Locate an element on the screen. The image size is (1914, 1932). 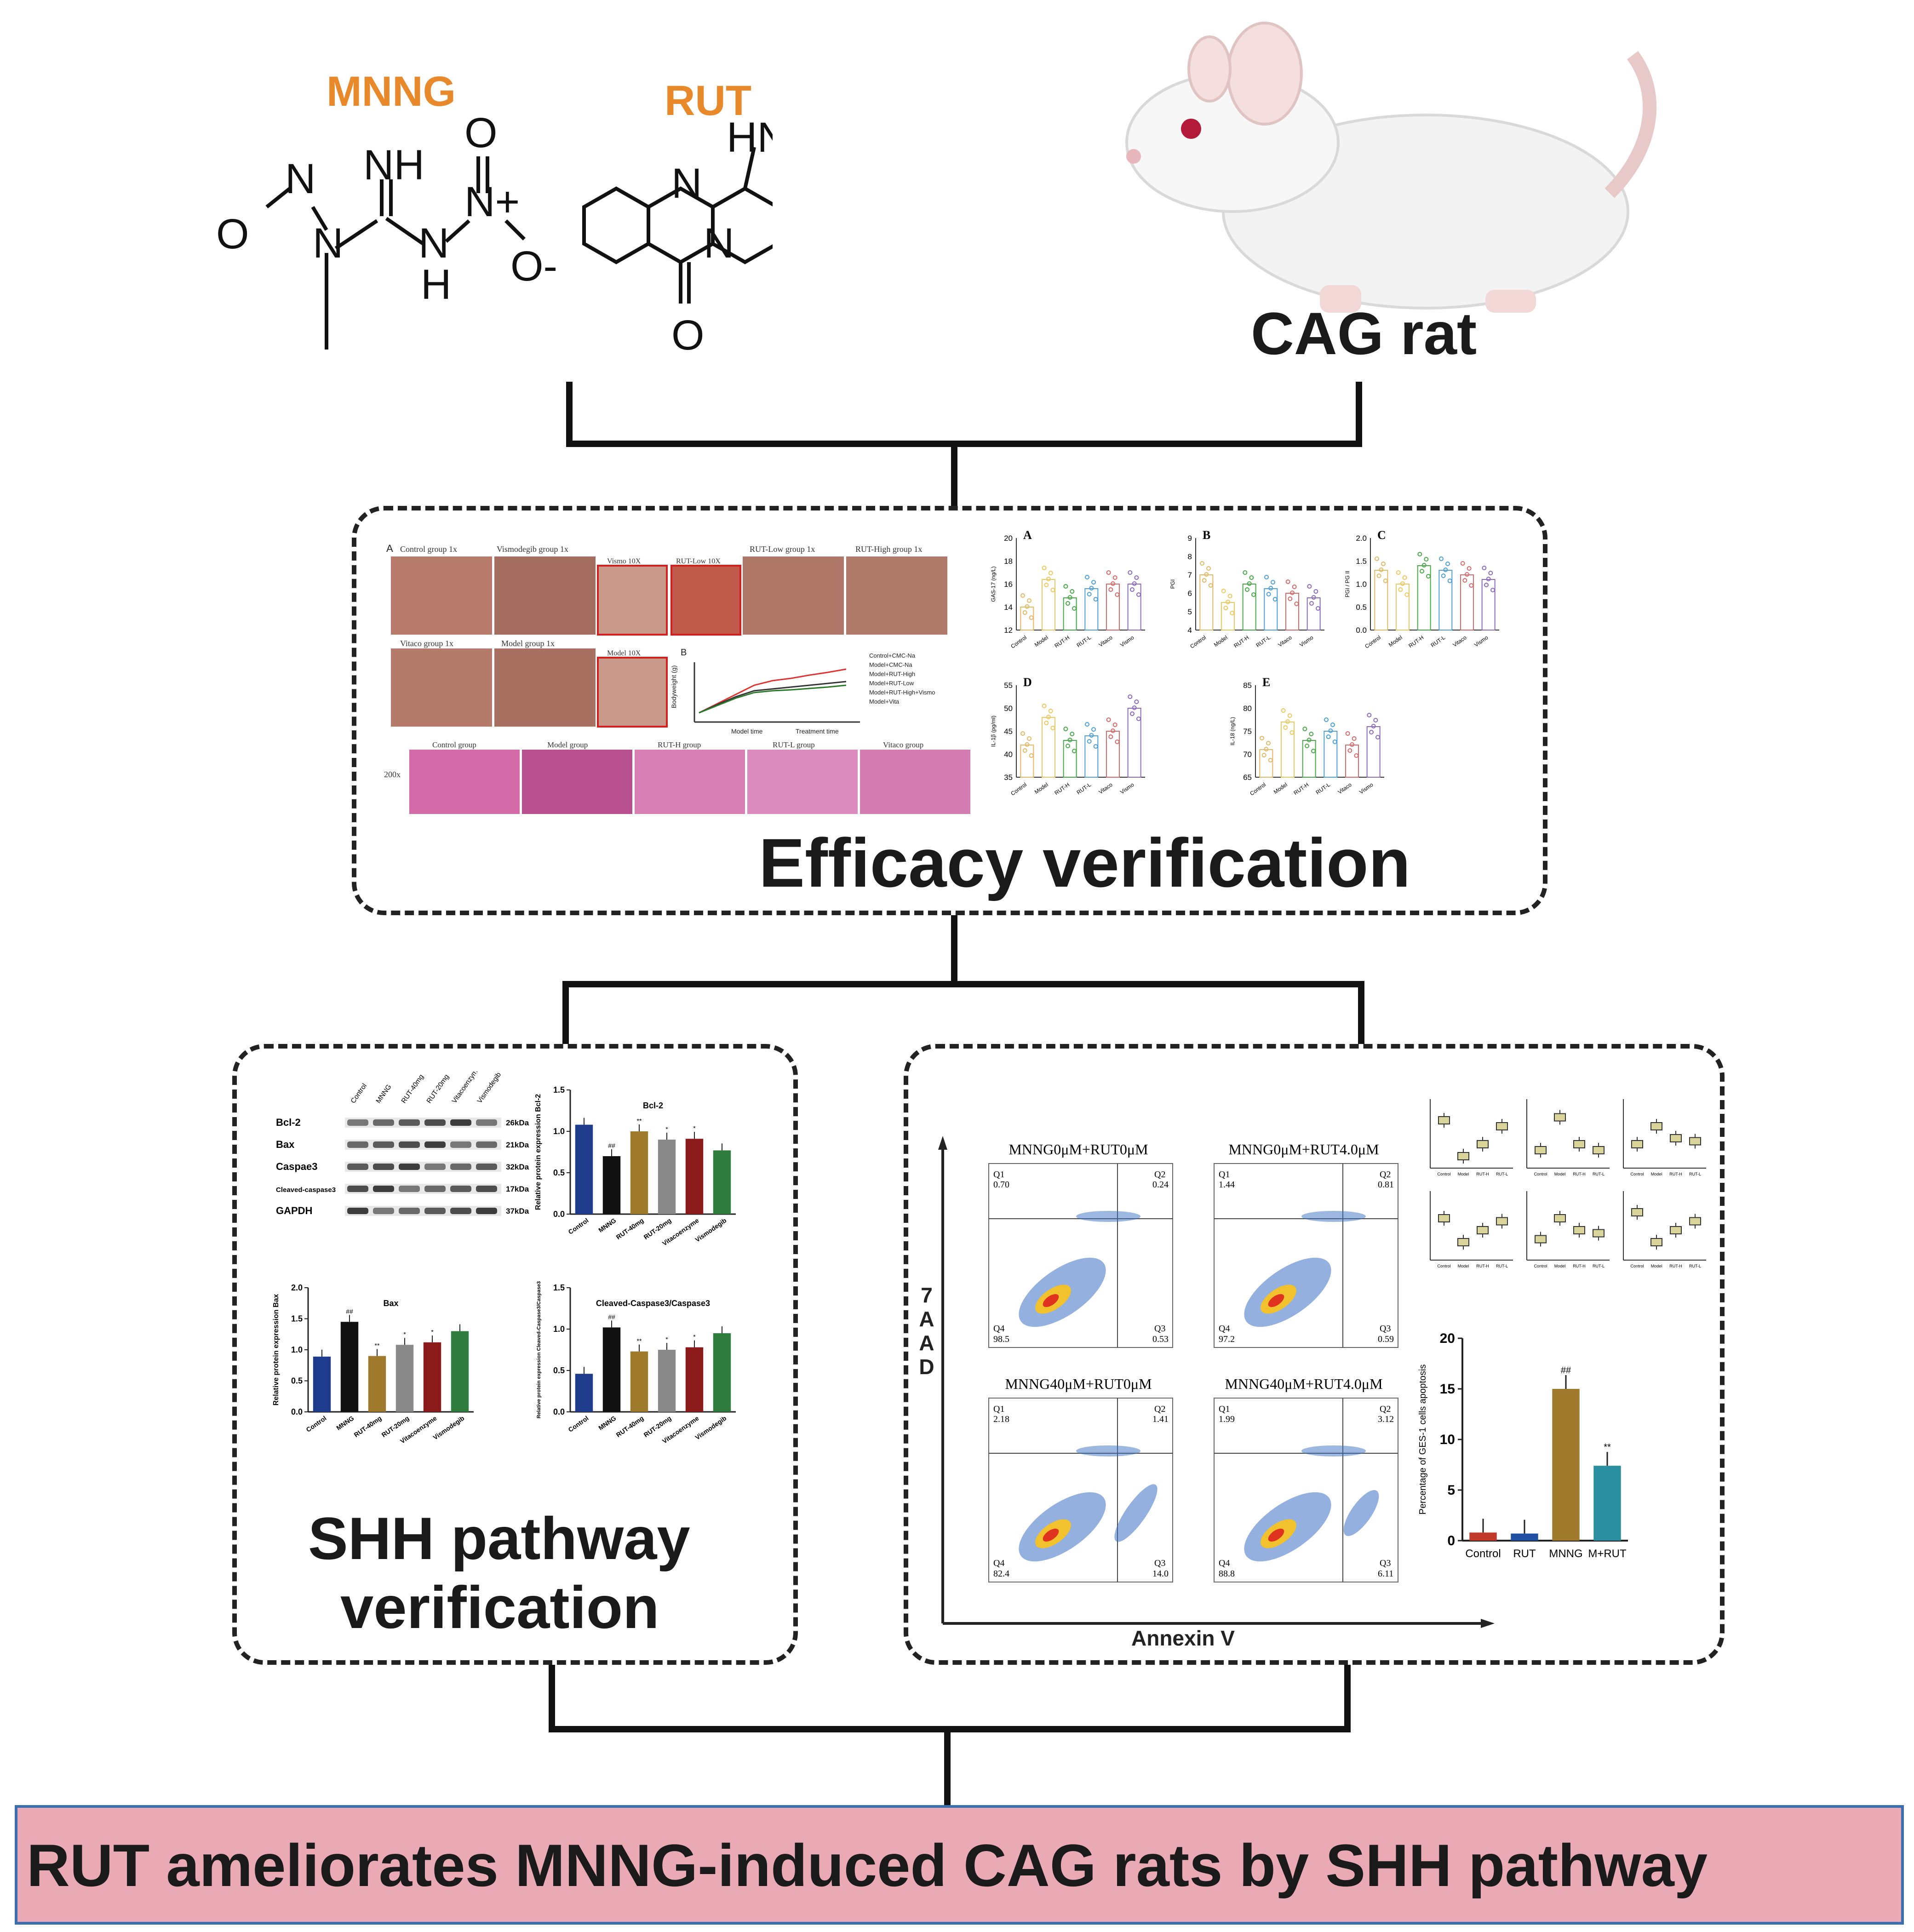
y-tick-label: 5 is located at coordinates (1190, 612).